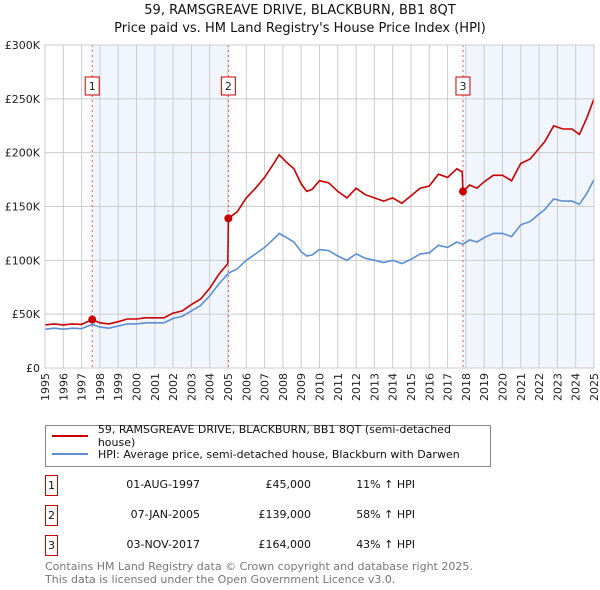 The width and height of the screenshot is (600, 590). I want to click on x-tick-label: 2010, so click(320, 387).